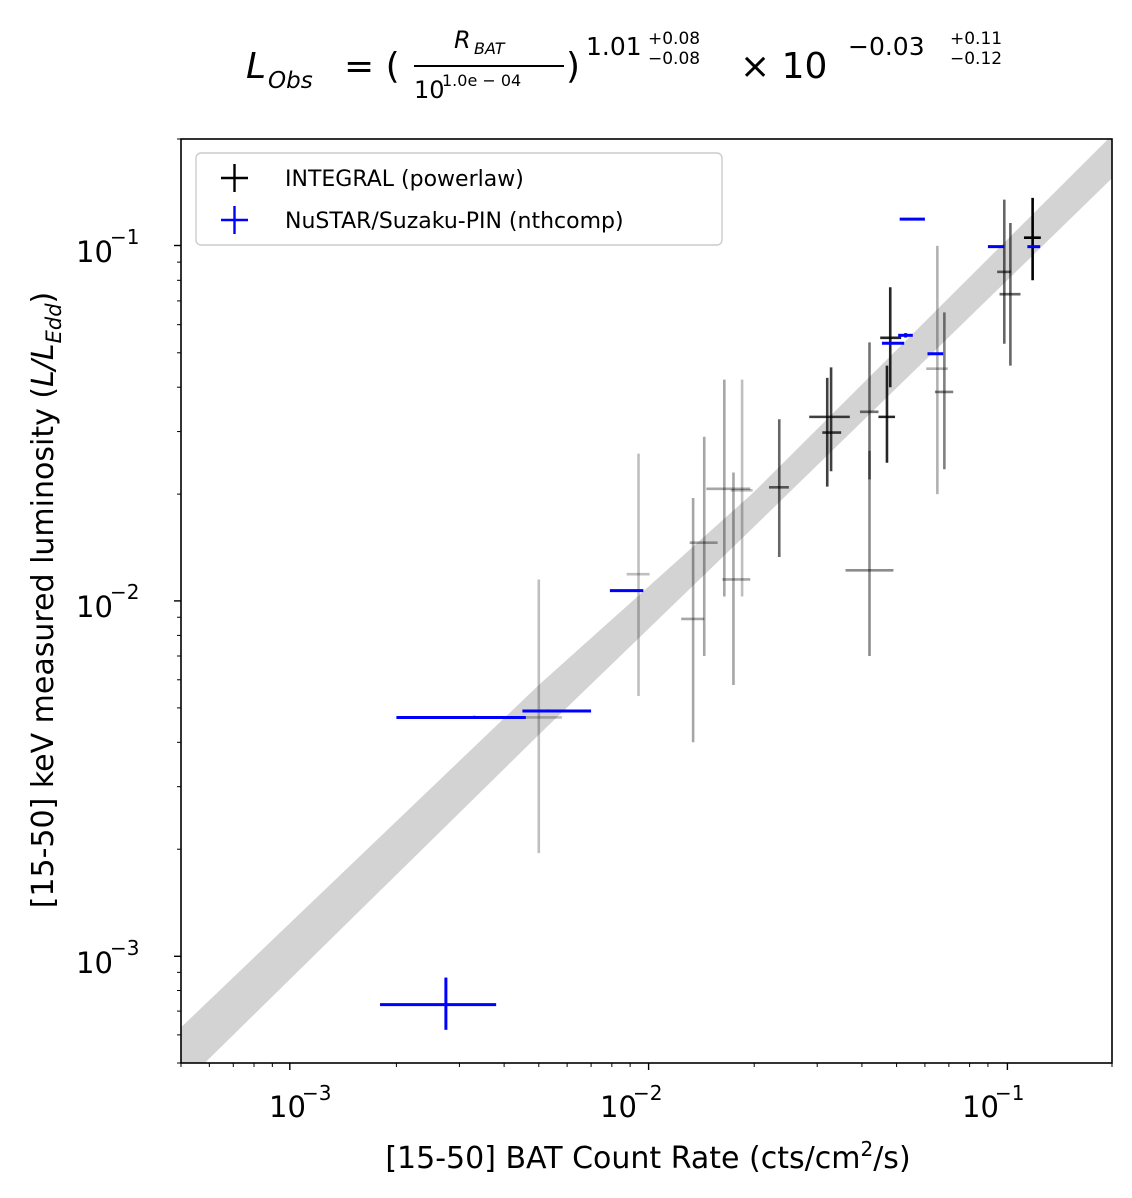 This screenshot has width=1132, height=1198. I want to click on y-tick-1e-1: 10 −1, so click(128, 247).